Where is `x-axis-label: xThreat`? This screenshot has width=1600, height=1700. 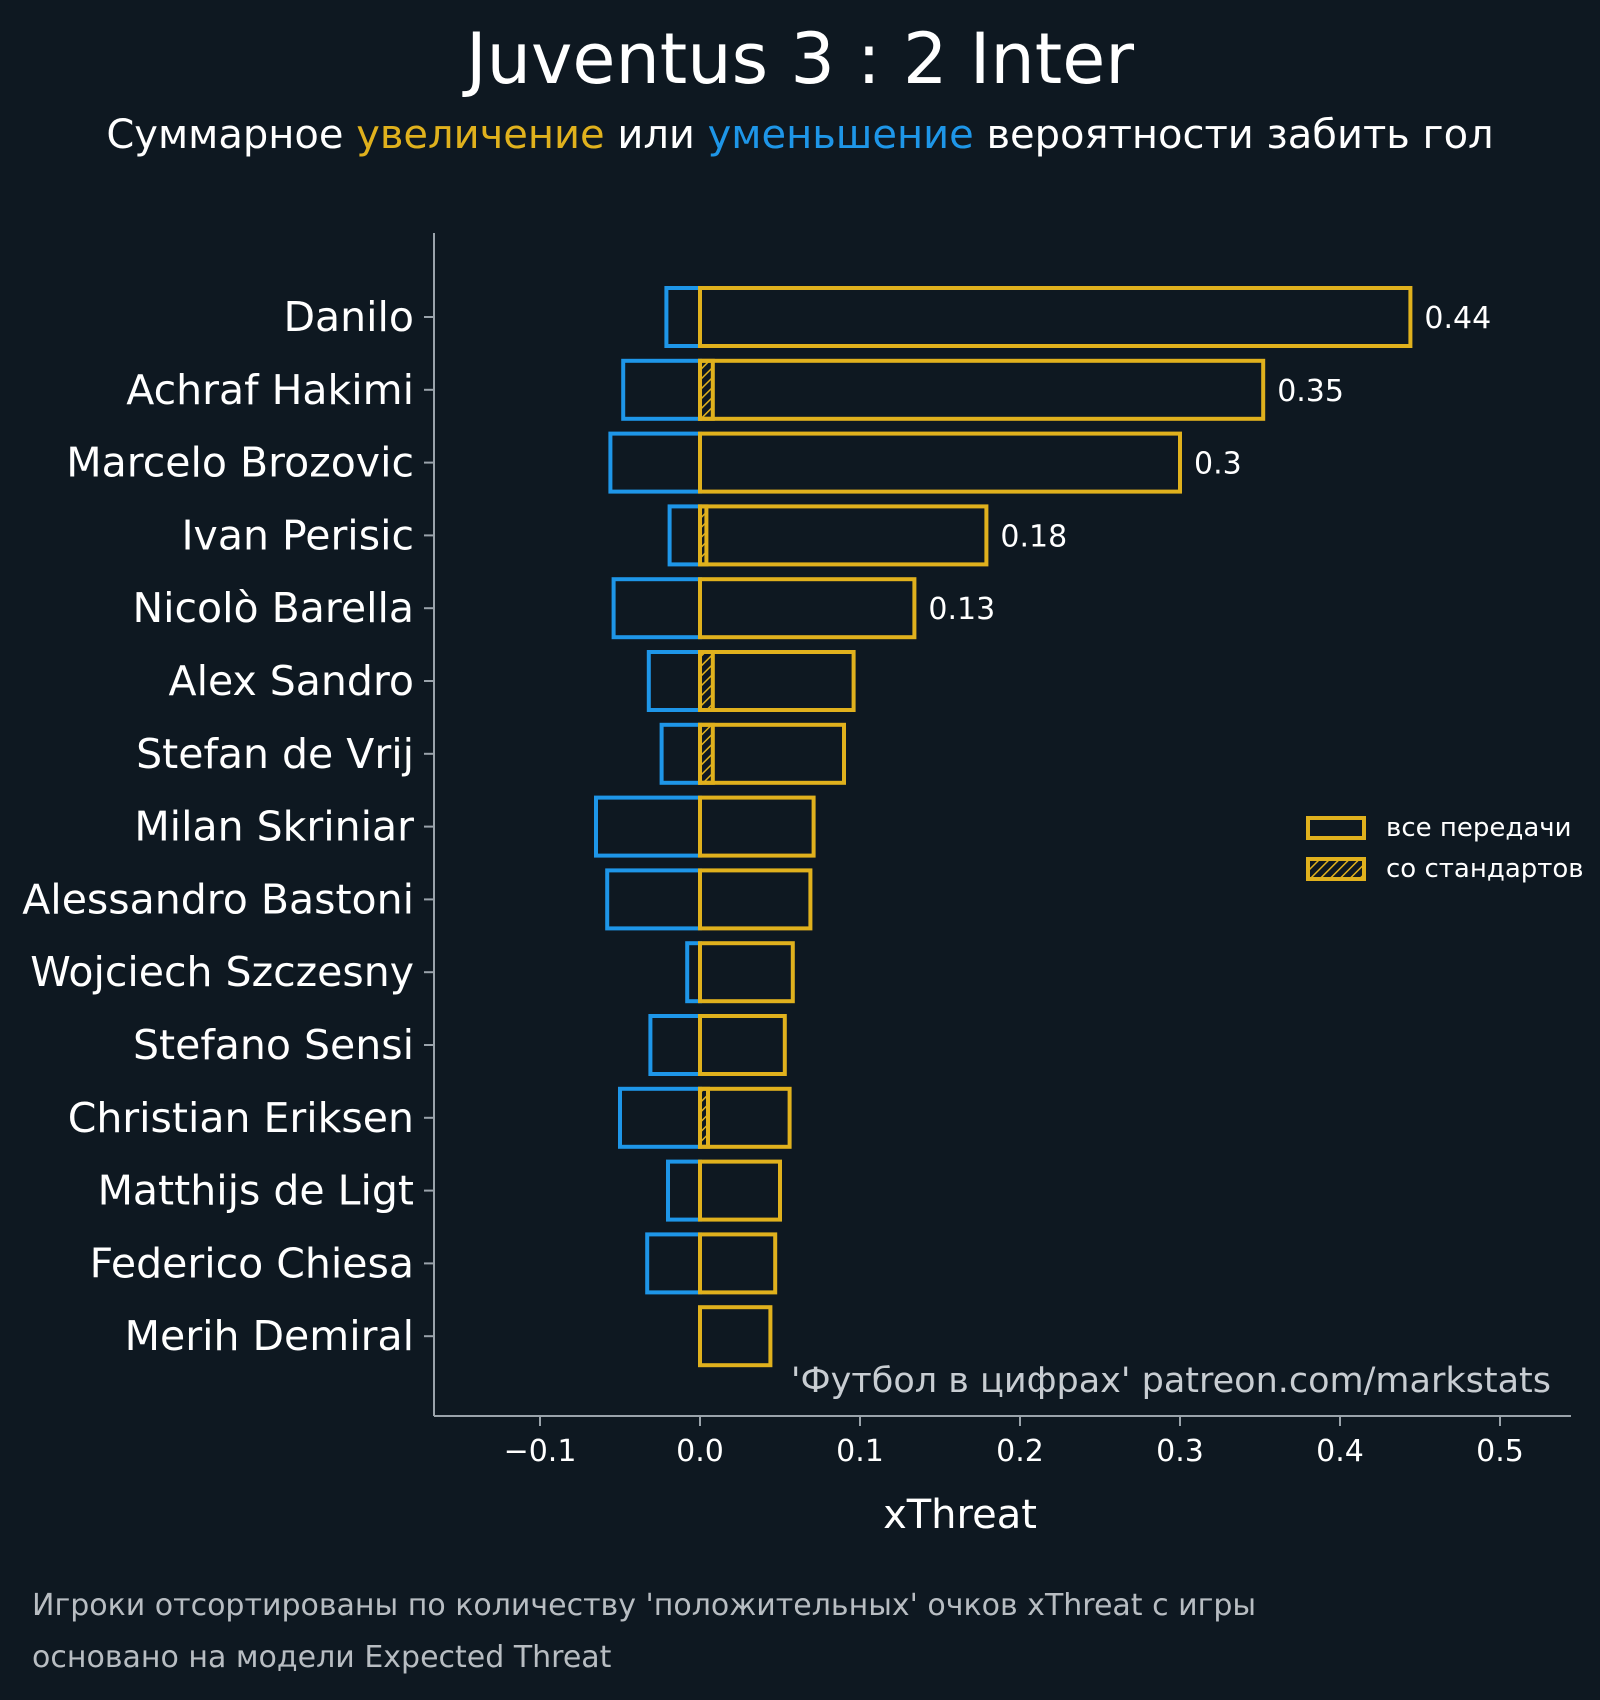
x-axis-label: xThreat is located at coordinates (960, 1515).